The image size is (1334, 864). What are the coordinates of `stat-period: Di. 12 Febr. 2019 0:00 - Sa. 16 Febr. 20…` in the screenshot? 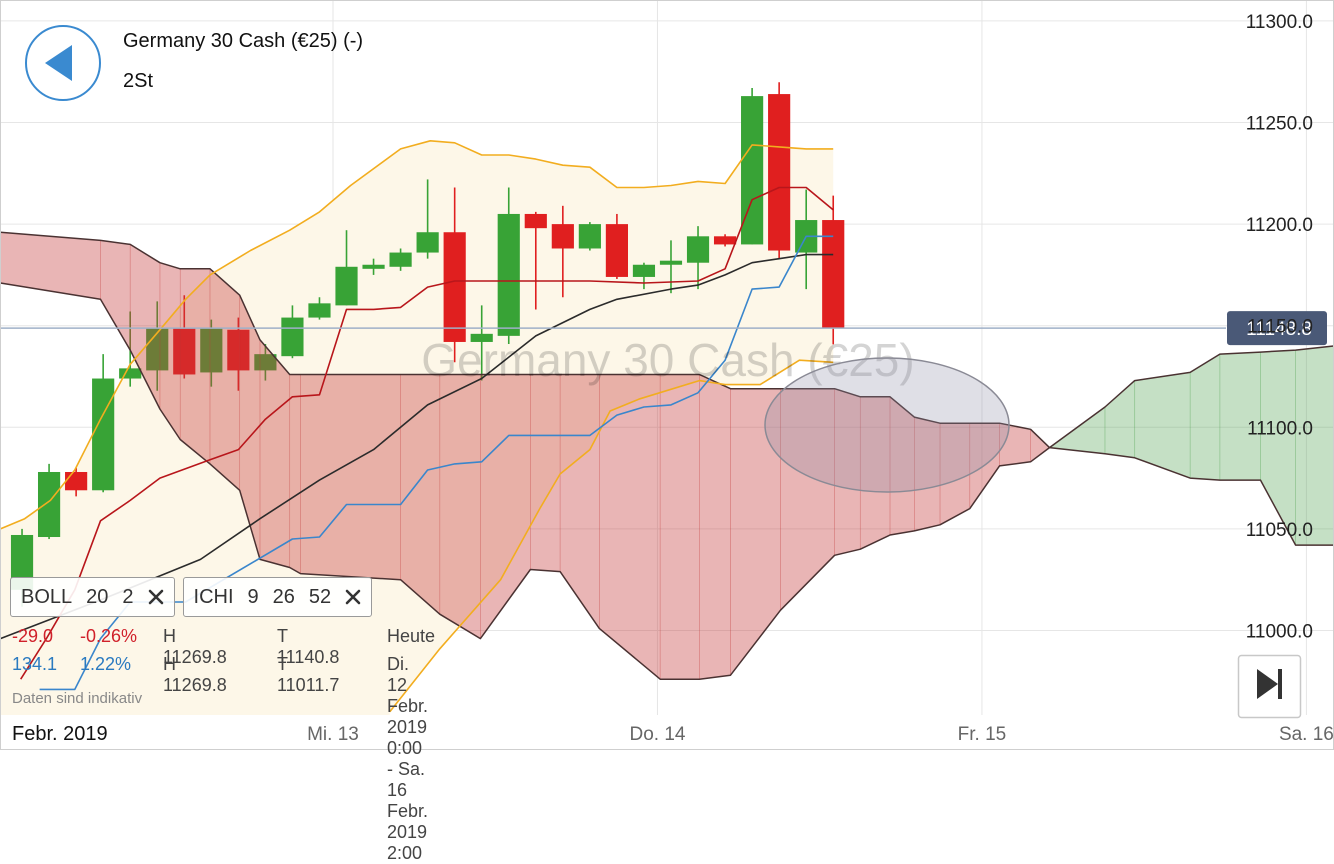 It's located at (408, 758).